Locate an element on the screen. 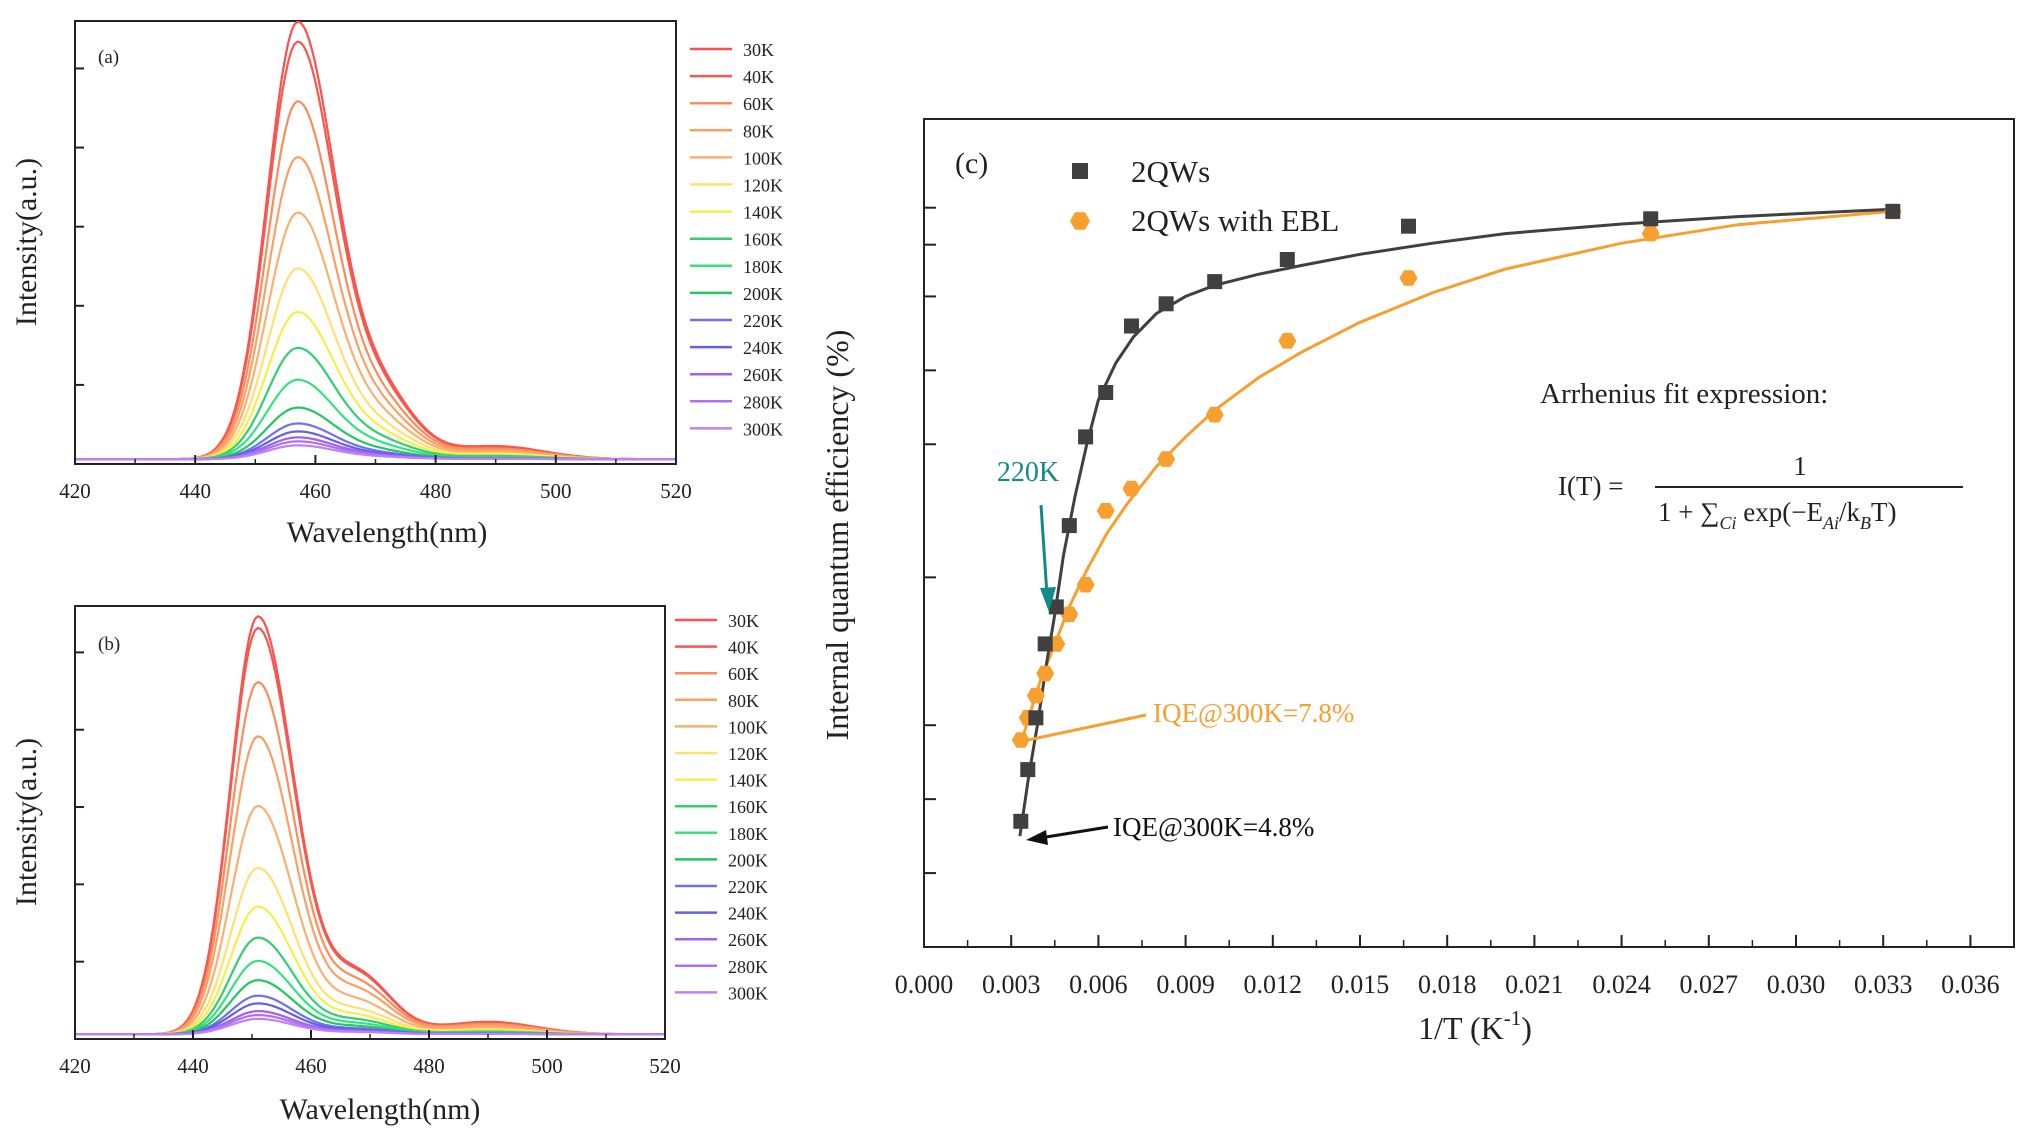 This screenshot has width=2034, height=1134. x-tick-label: 0.000 is located at coordinates (924, 984).